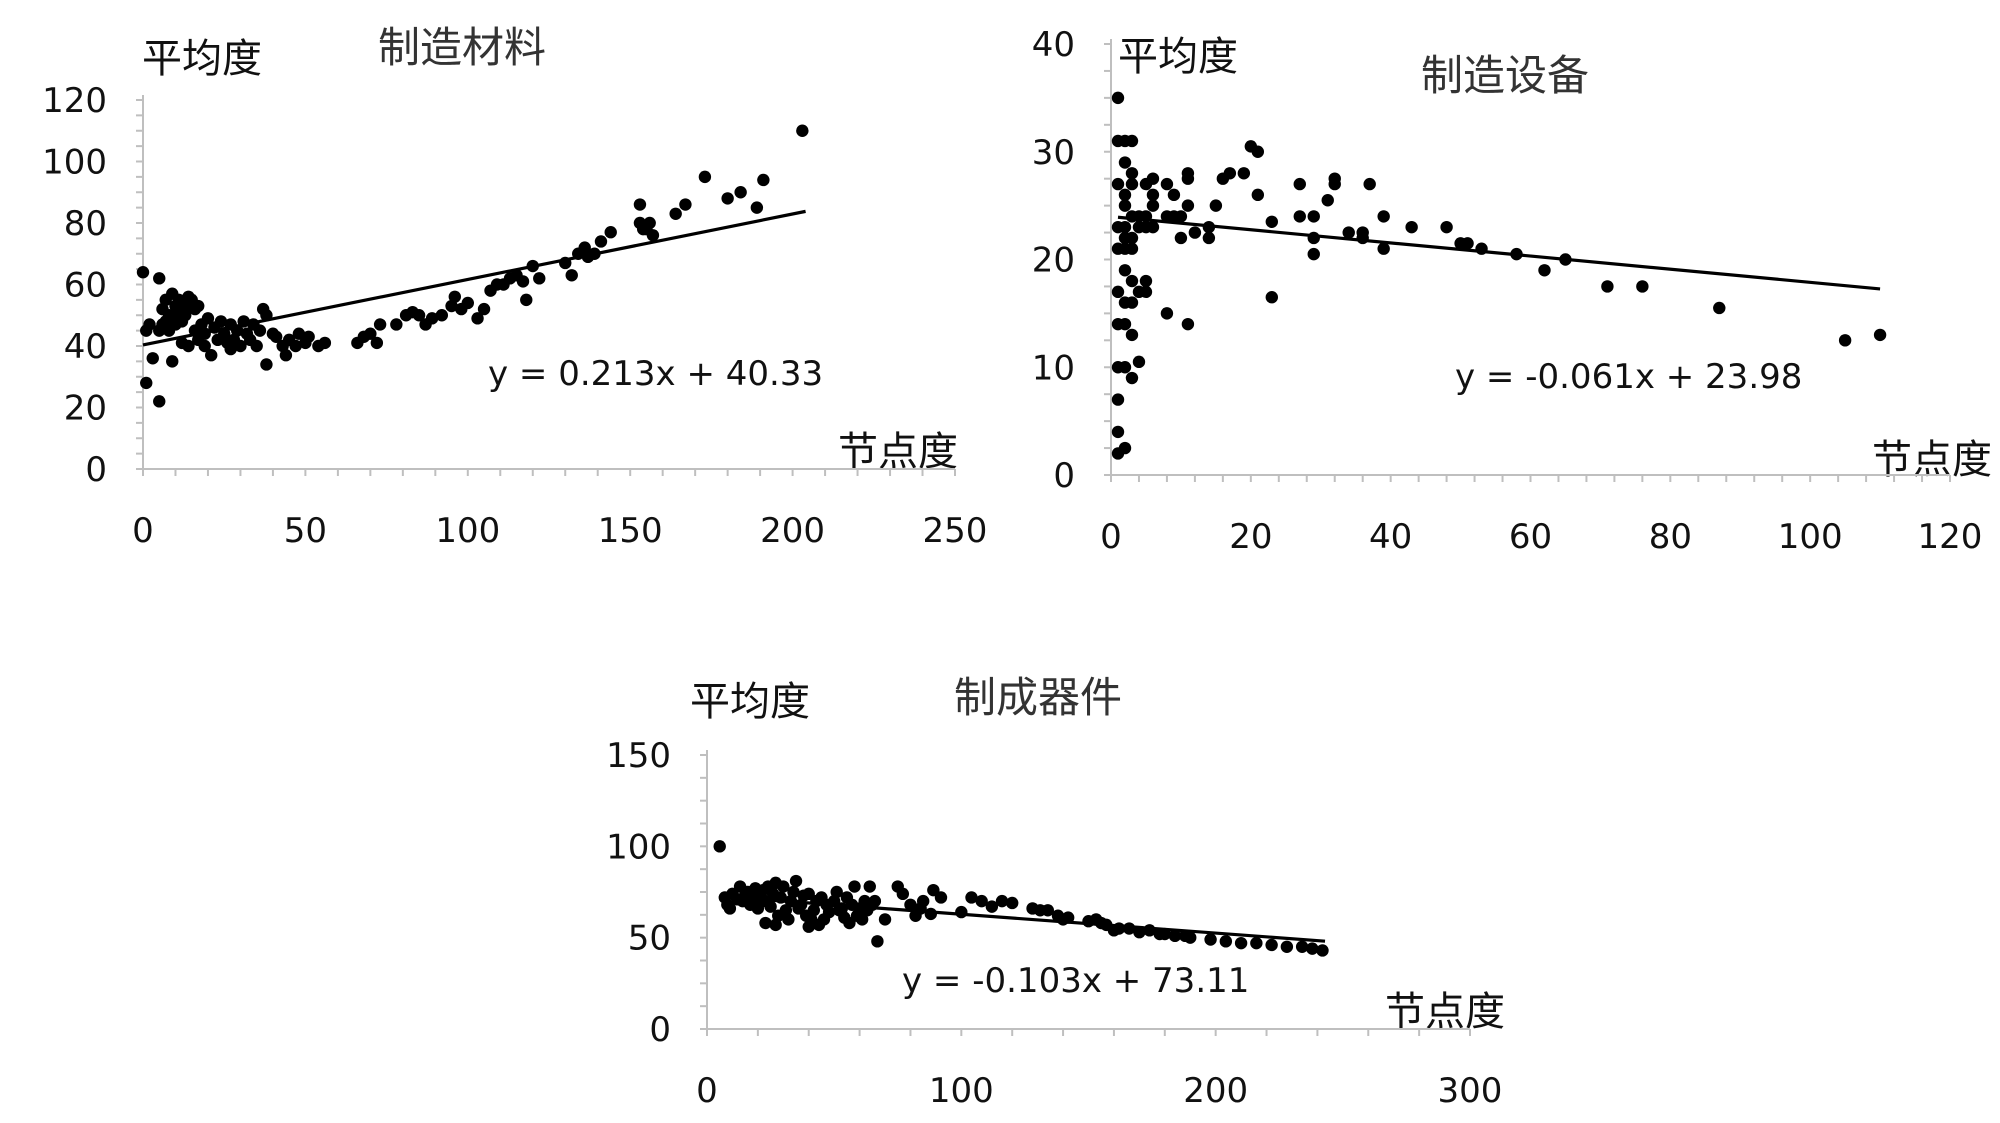 The width and height of the screenshot is (2000, 1123). What do you see at coordinates (1250, 537) in the screenshot?
I see `x-tick-label: 20` at bounding box center [1250, 537].